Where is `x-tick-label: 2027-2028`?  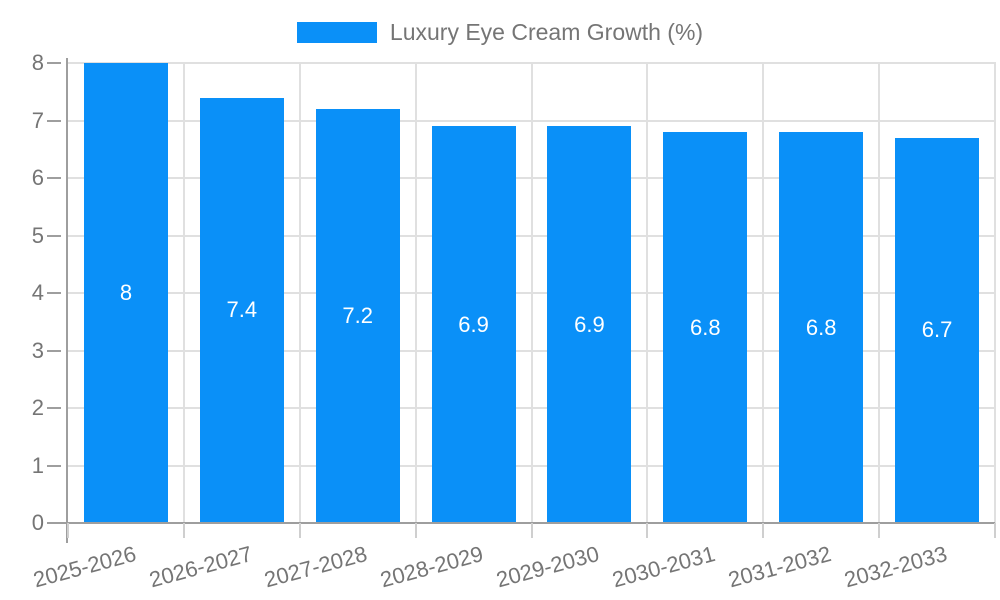 x-tick-label: 2027-2028 is located at coordinates (316, 567).